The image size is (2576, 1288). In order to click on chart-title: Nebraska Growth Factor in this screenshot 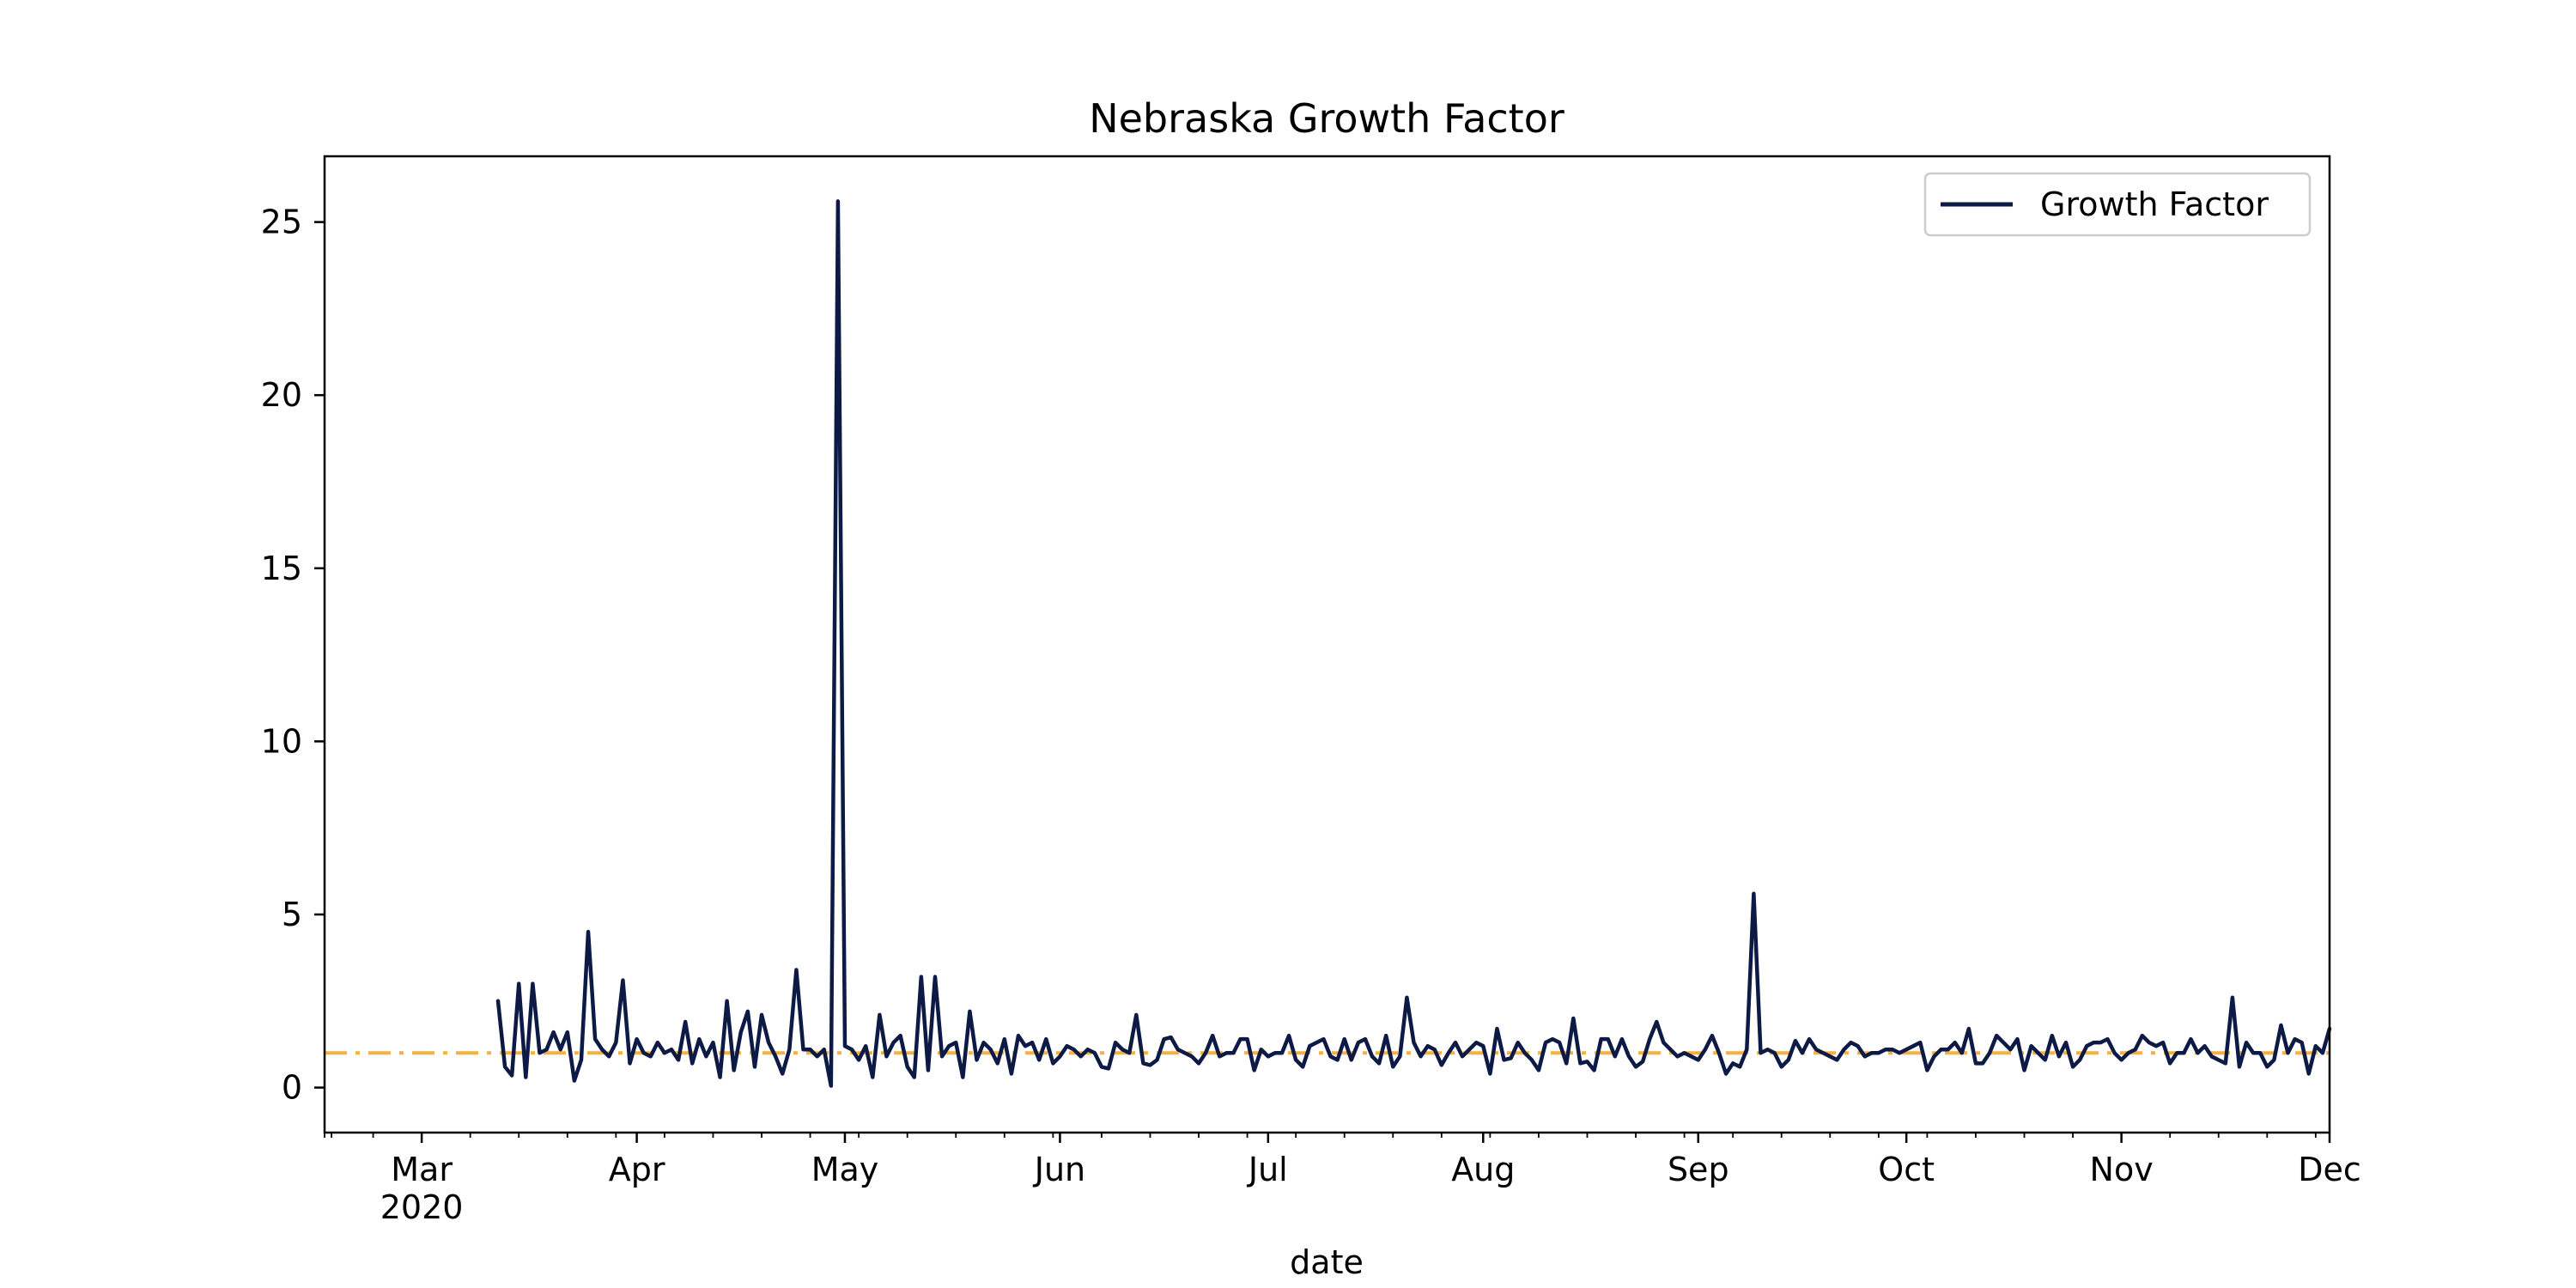, I will do `click(1327, 118)`.